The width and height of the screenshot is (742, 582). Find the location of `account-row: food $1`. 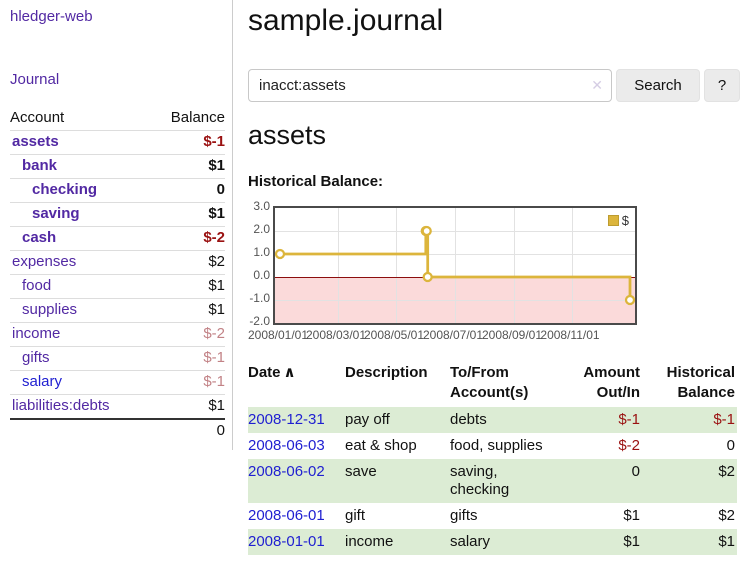

account-row: food $1 is located at coordinates (117, 286).